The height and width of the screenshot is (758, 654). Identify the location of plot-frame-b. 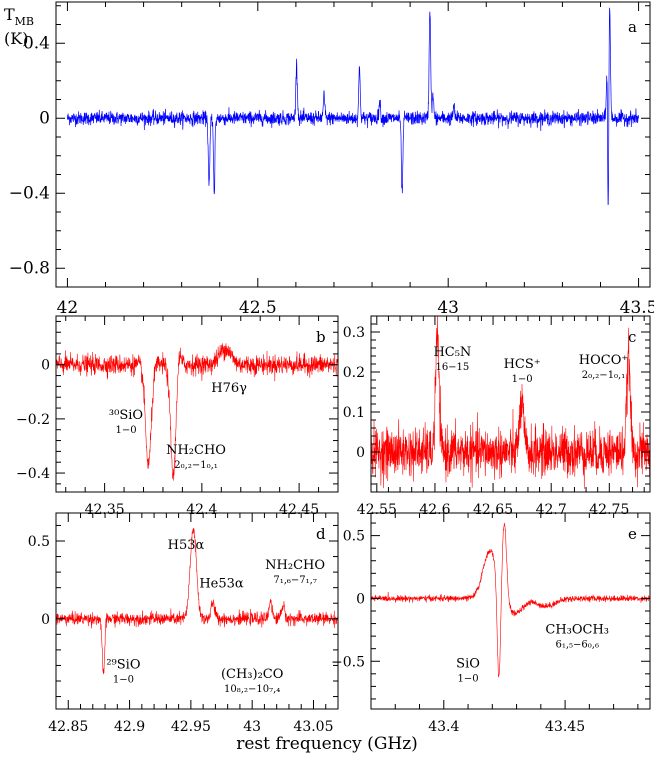
(197, 404).